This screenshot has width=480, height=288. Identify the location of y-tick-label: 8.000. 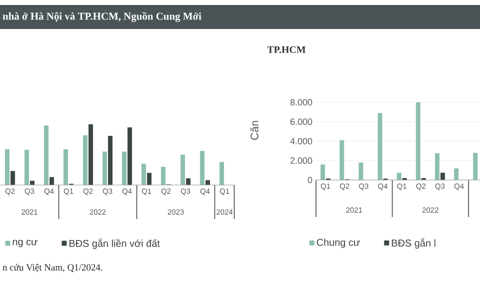
(301, 102).